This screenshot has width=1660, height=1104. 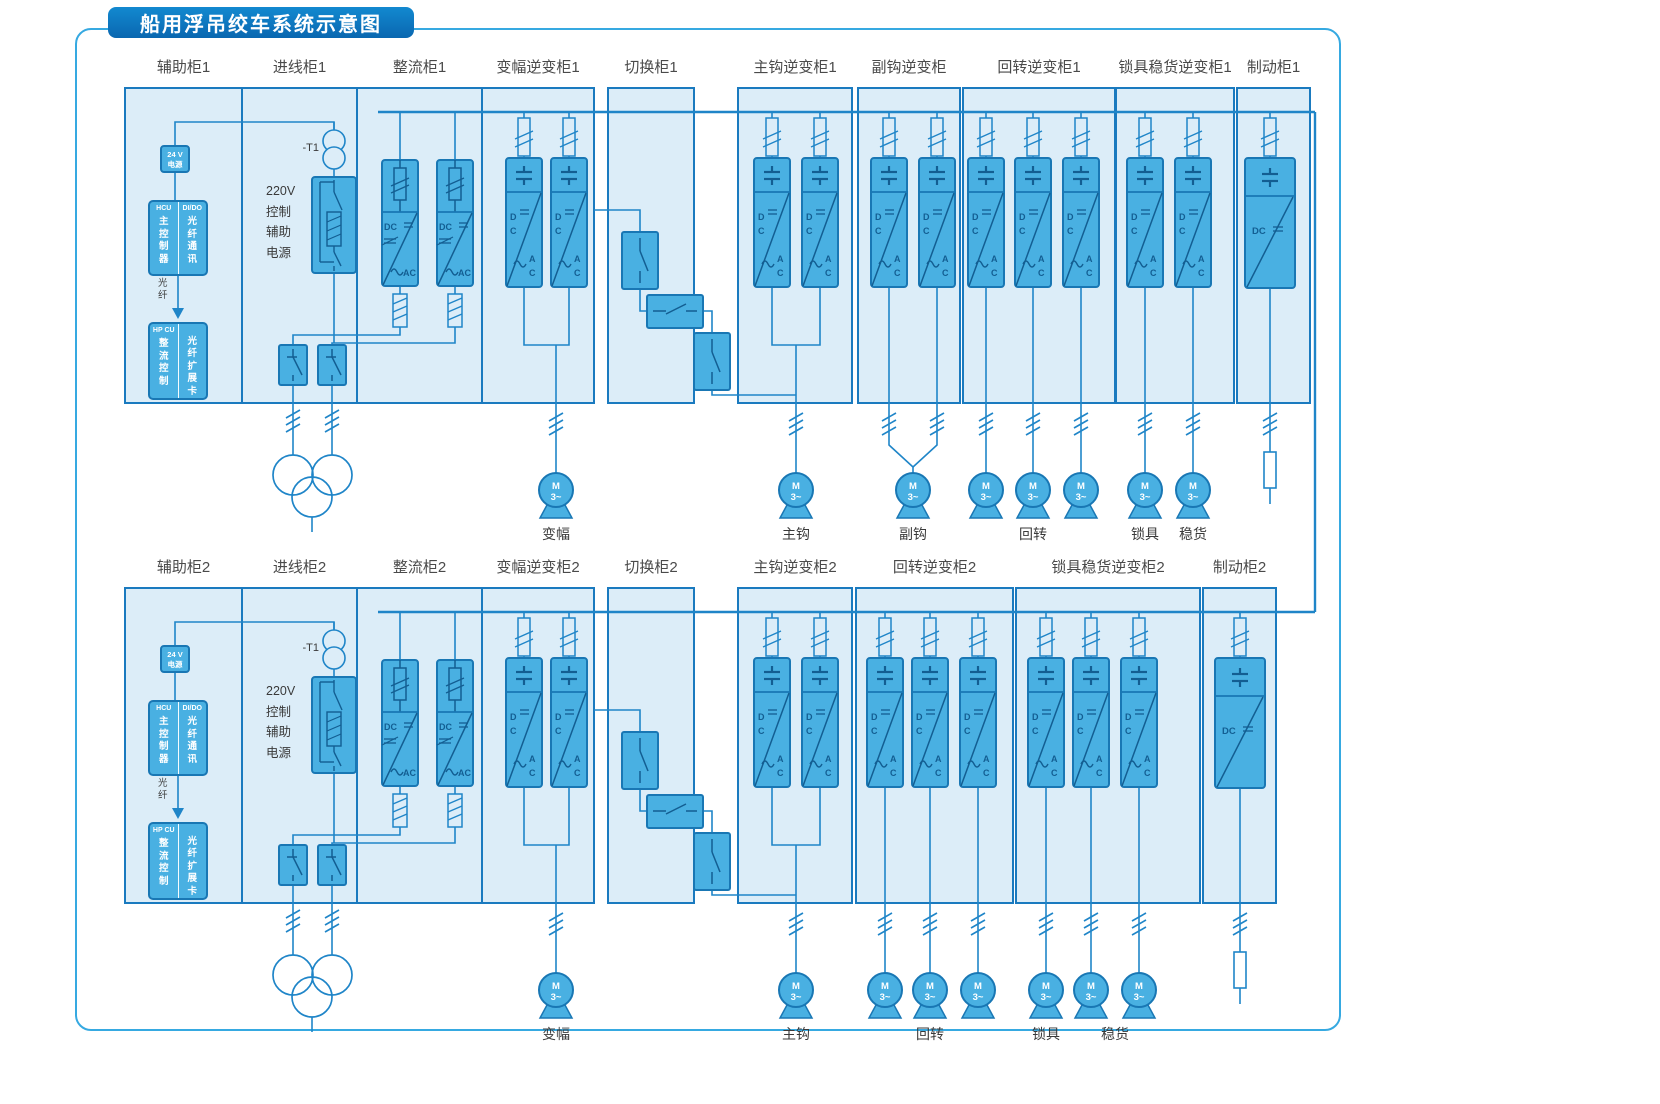 What do you see at coordinates (192, 238) in the screenshot?
I see `dido-column: DI/DO 光纤通讯` at bounding box center [192, 238].